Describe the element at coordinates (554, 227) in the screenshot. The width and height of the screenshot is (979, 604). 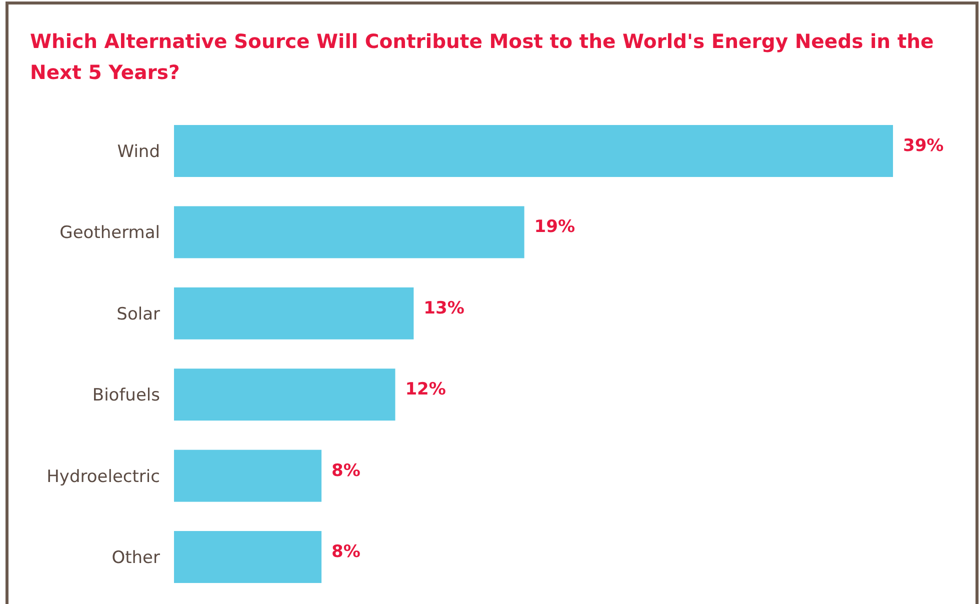
I see `data-label: 19%` at that location.